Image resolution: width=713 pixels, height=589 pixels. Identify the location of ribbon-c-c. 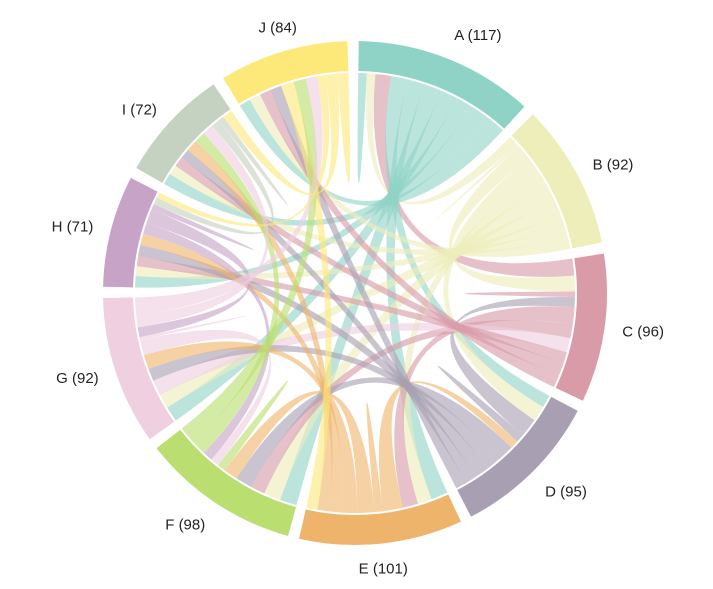
(519, 294).